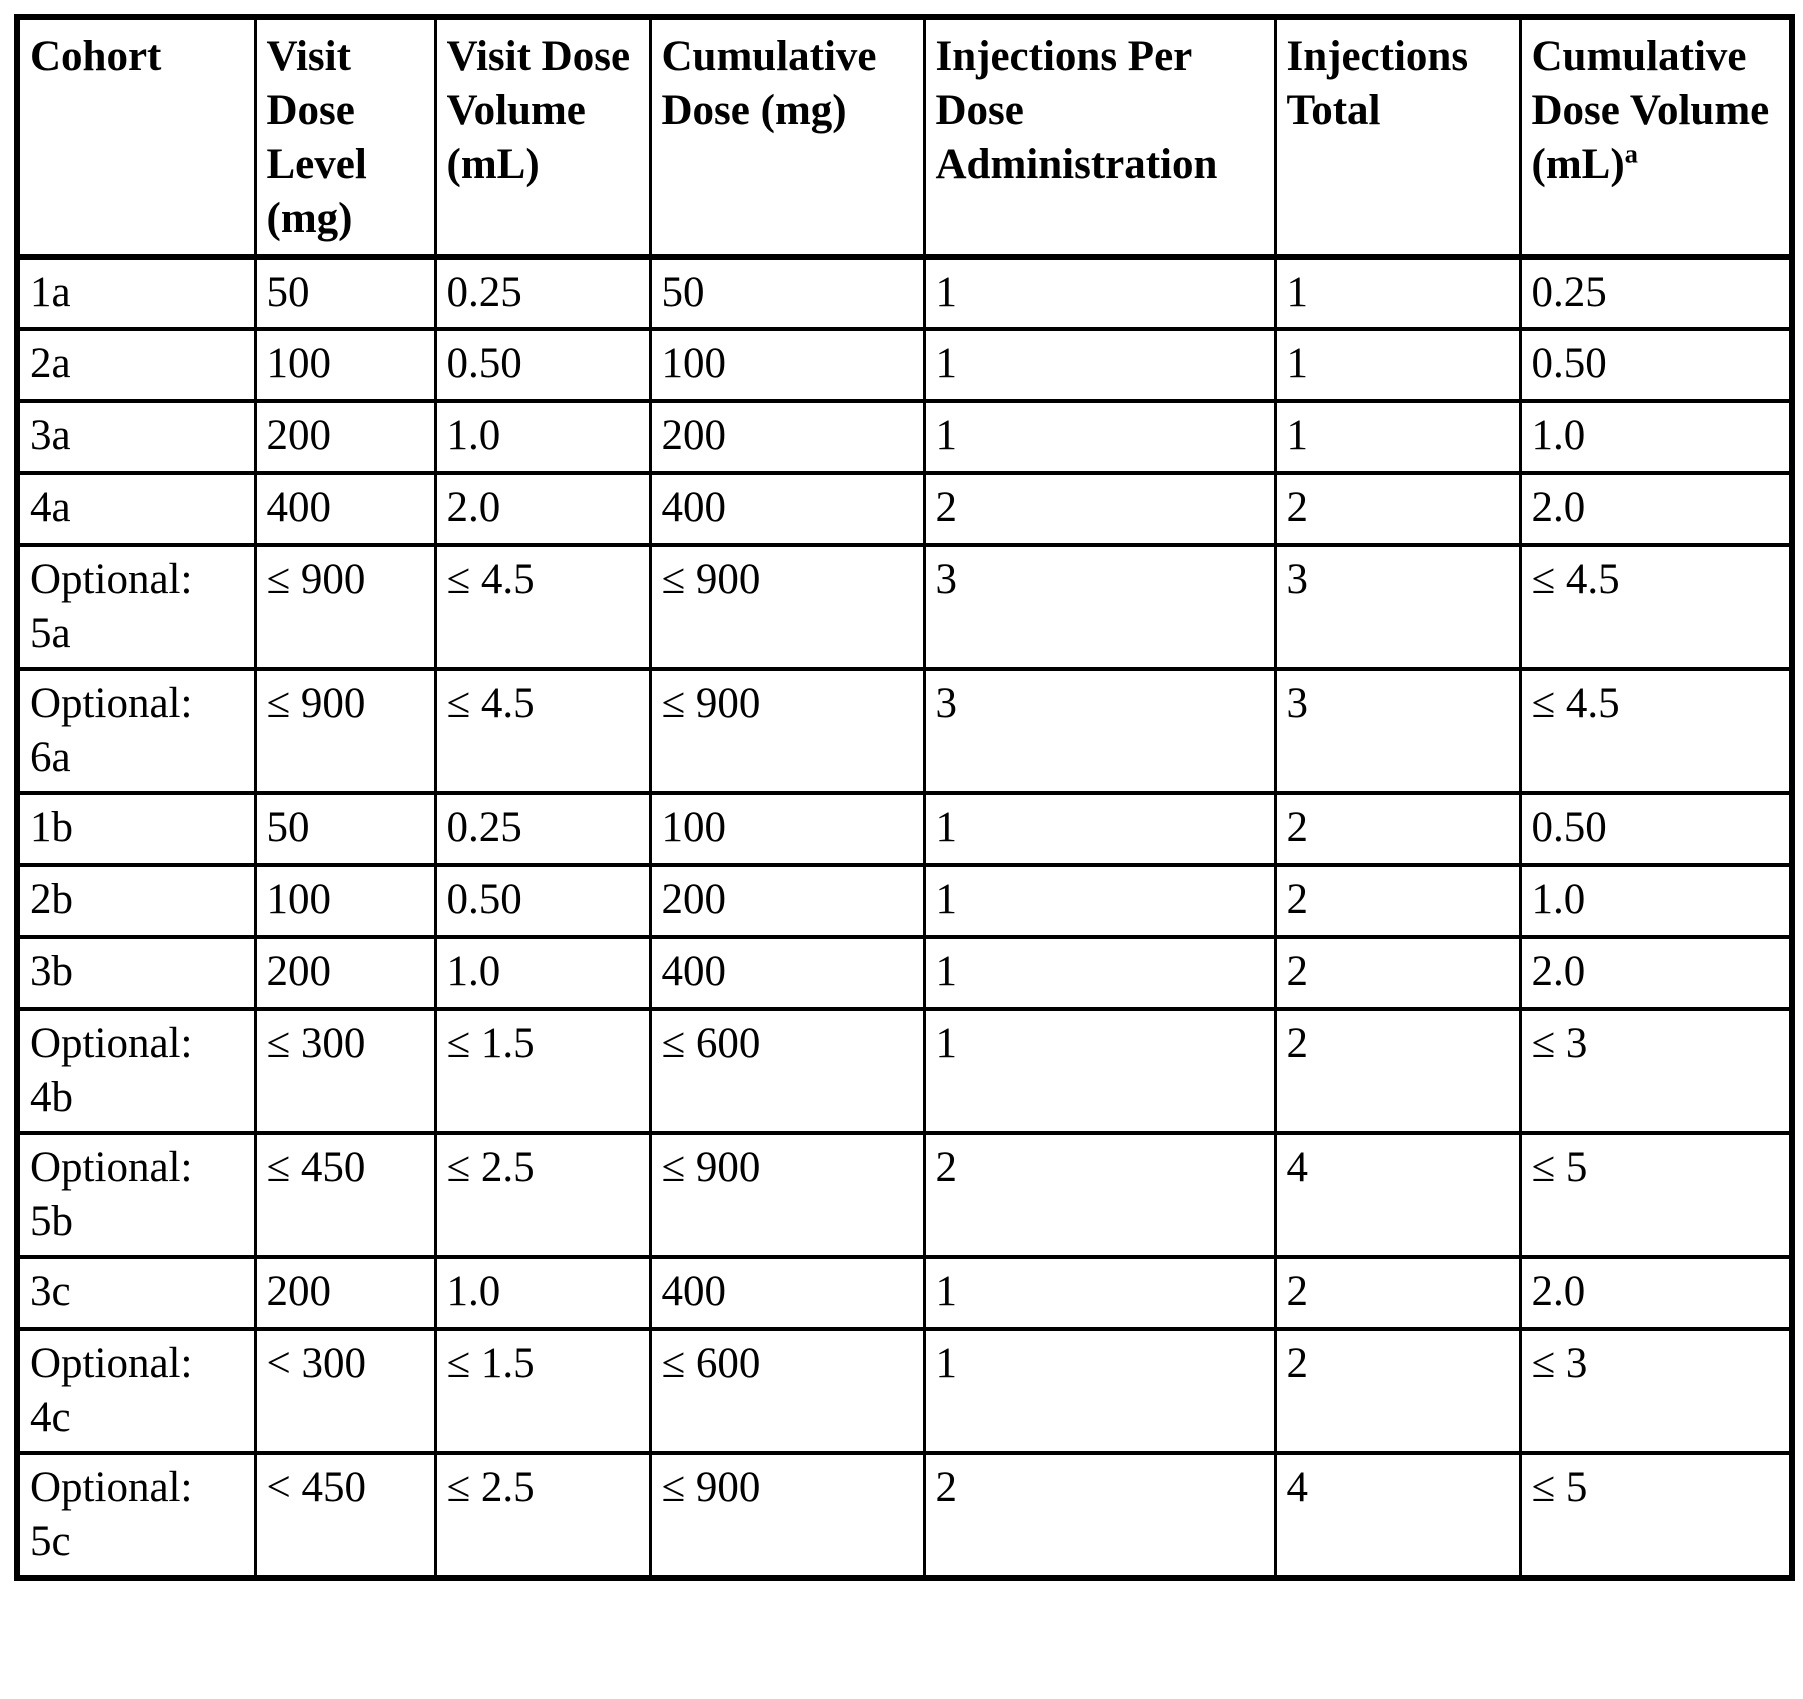 Image resolution: width=1803 pixels, height=1699 pixels. What do you see at coordinates (136, 1391) in the screenshot?
I see `cohort-cell: Optional: 4c` at bounding box center [136, 1391].